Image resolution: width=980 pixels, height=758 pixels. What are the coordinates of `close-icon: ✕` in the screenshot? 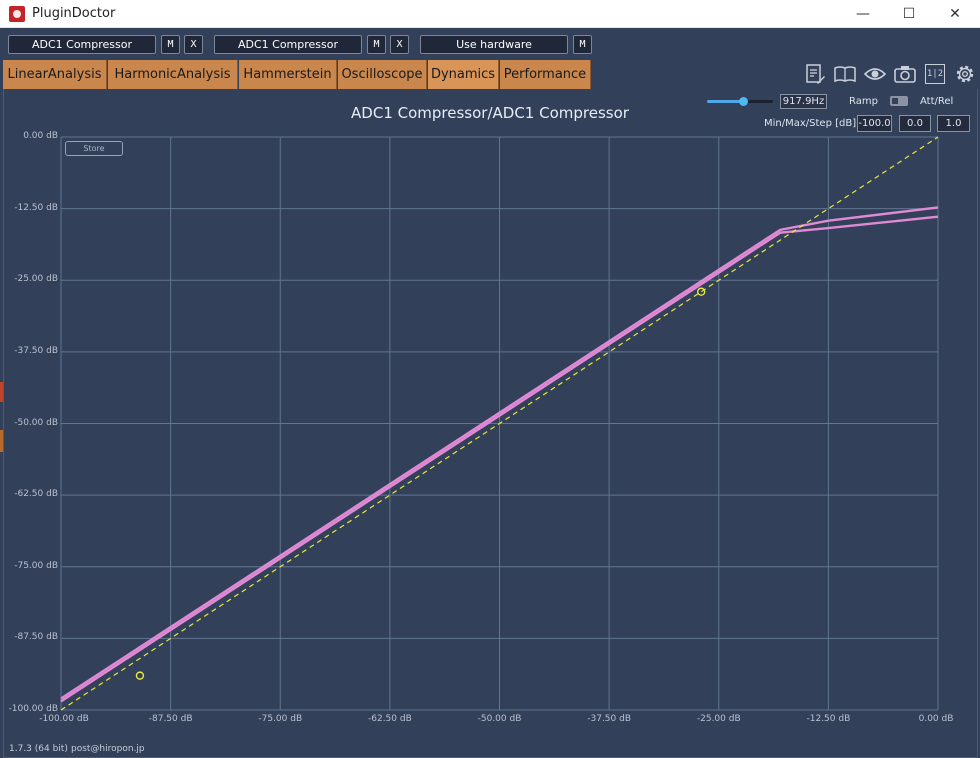 It's located at (955, 14).